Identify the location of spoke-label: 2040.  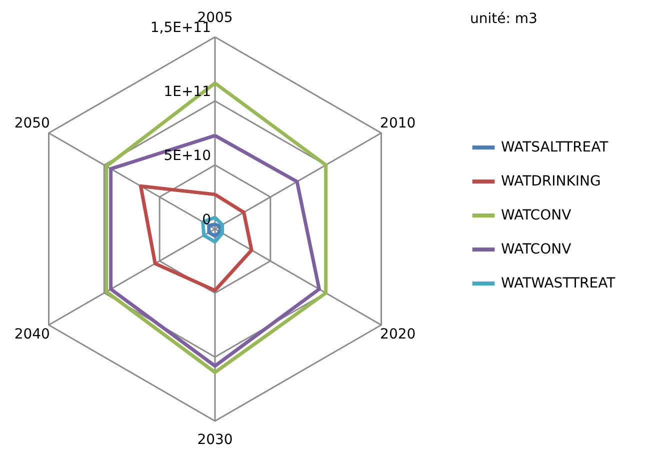
(32, 334).